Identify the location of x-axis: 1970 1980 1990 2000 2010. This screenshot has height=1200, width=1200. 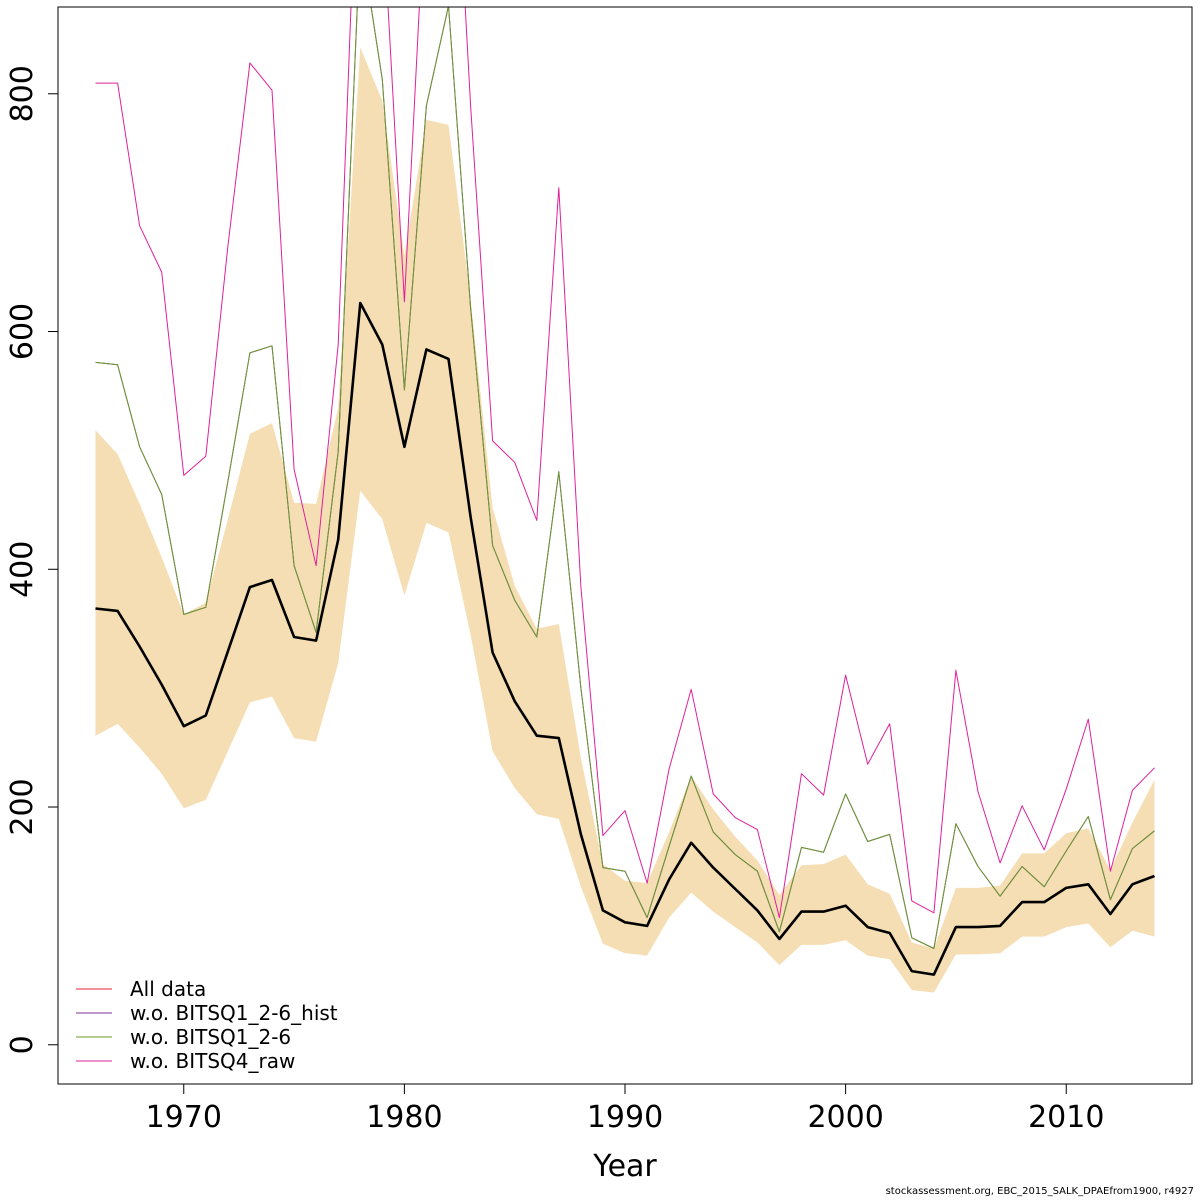
(625, 1109).